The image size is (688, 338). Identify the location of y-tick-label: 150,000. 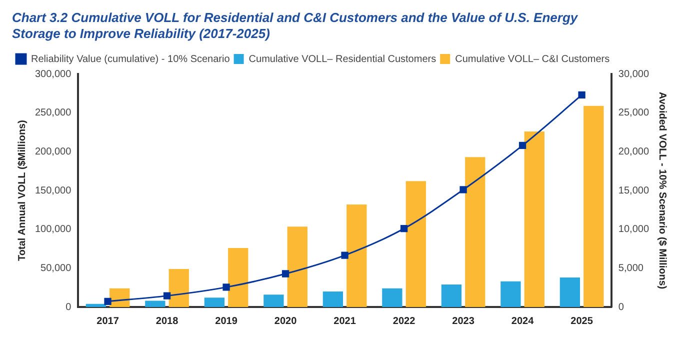
(53, 190).